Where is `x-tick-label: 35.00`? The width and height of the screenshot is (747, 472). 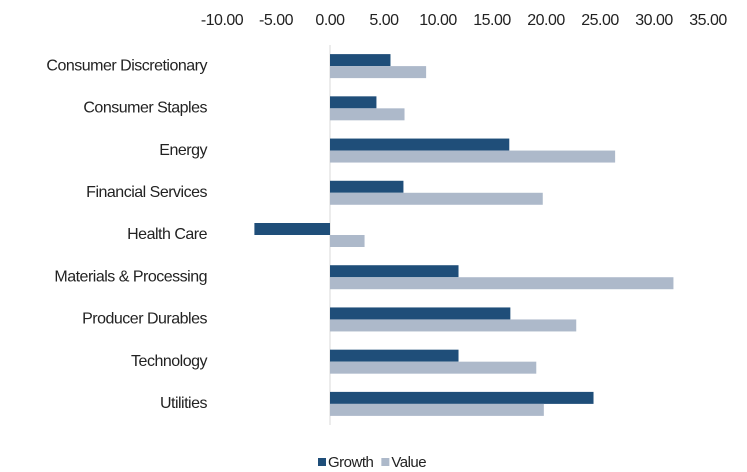 x-tick-label: 35.00 is located at coordinates (708, 20).